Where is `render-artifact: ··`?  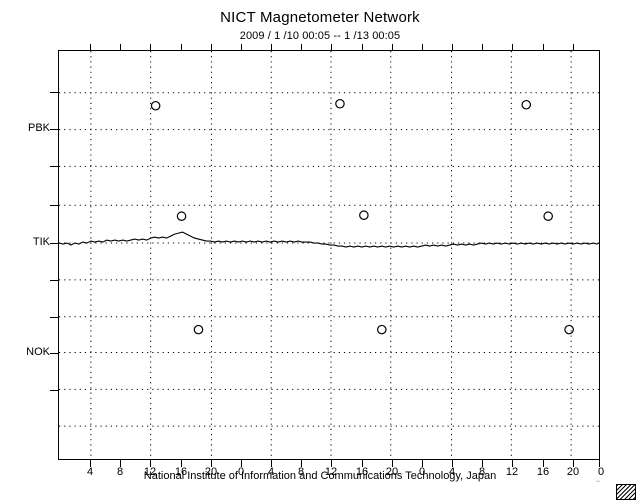
render-artifact: ·· is located at coordinates (598, 481).